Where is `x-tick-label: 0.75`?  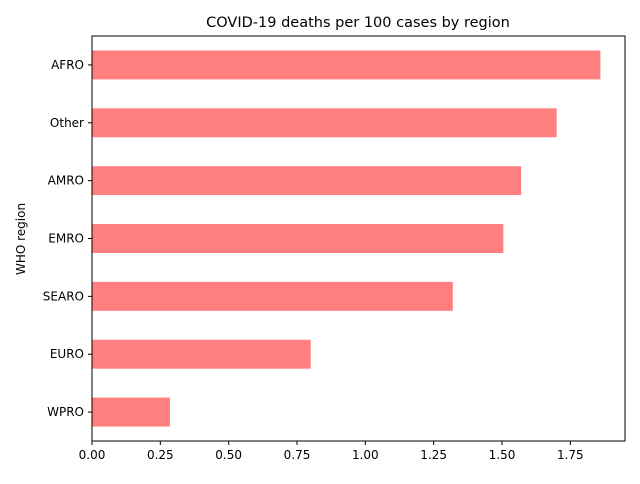 x-tick-label: 0.75 is located at coordinates (297, 455).